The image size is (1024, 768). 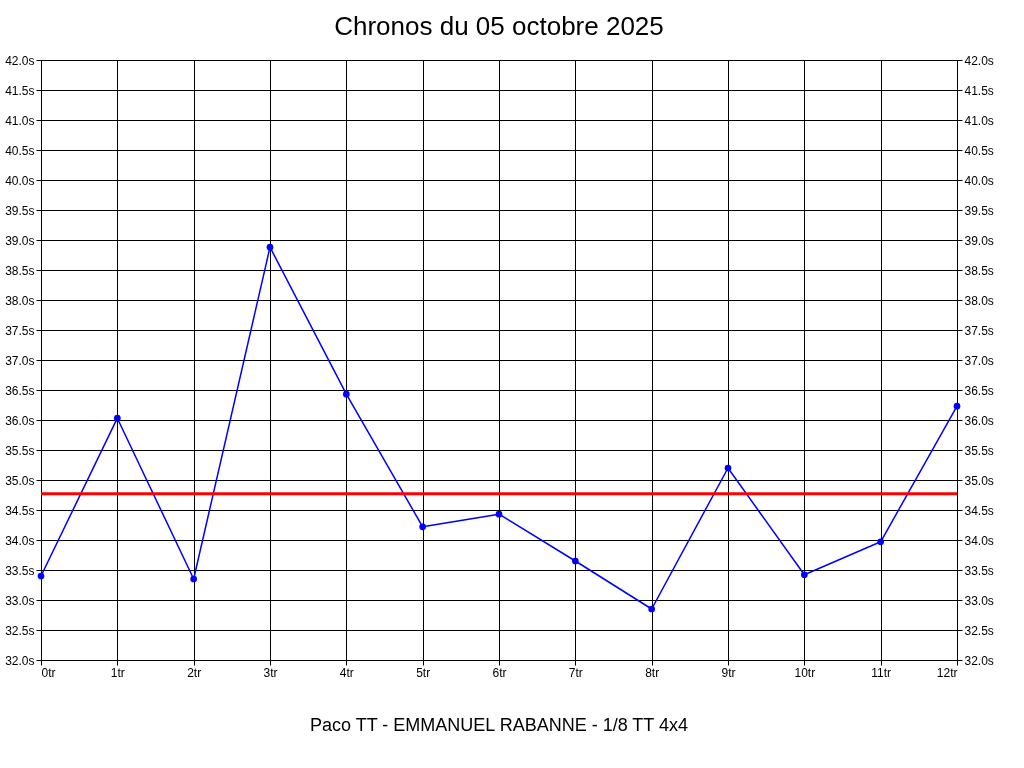 What do you see at coordinates (979, 360) in the screenshot?
I see `y2-tick-label: 37.0s` at bounding box center [979, 360].